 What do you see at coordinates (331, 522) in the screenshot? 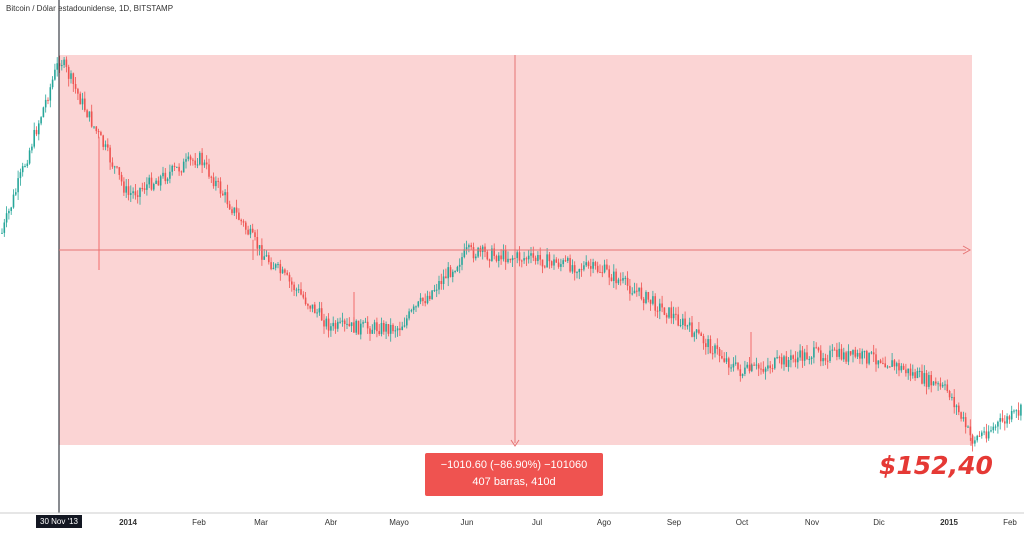
I see `x-tick-label: Abr` at bounding box center [331, 522].